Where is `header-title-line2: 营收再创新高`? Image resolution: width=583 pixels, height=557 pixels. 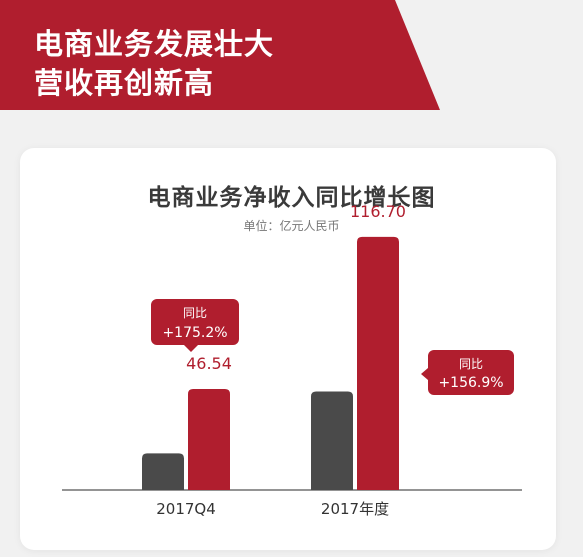 header-title-line2: 营收再创新高 is located at coordinates (124, 83).